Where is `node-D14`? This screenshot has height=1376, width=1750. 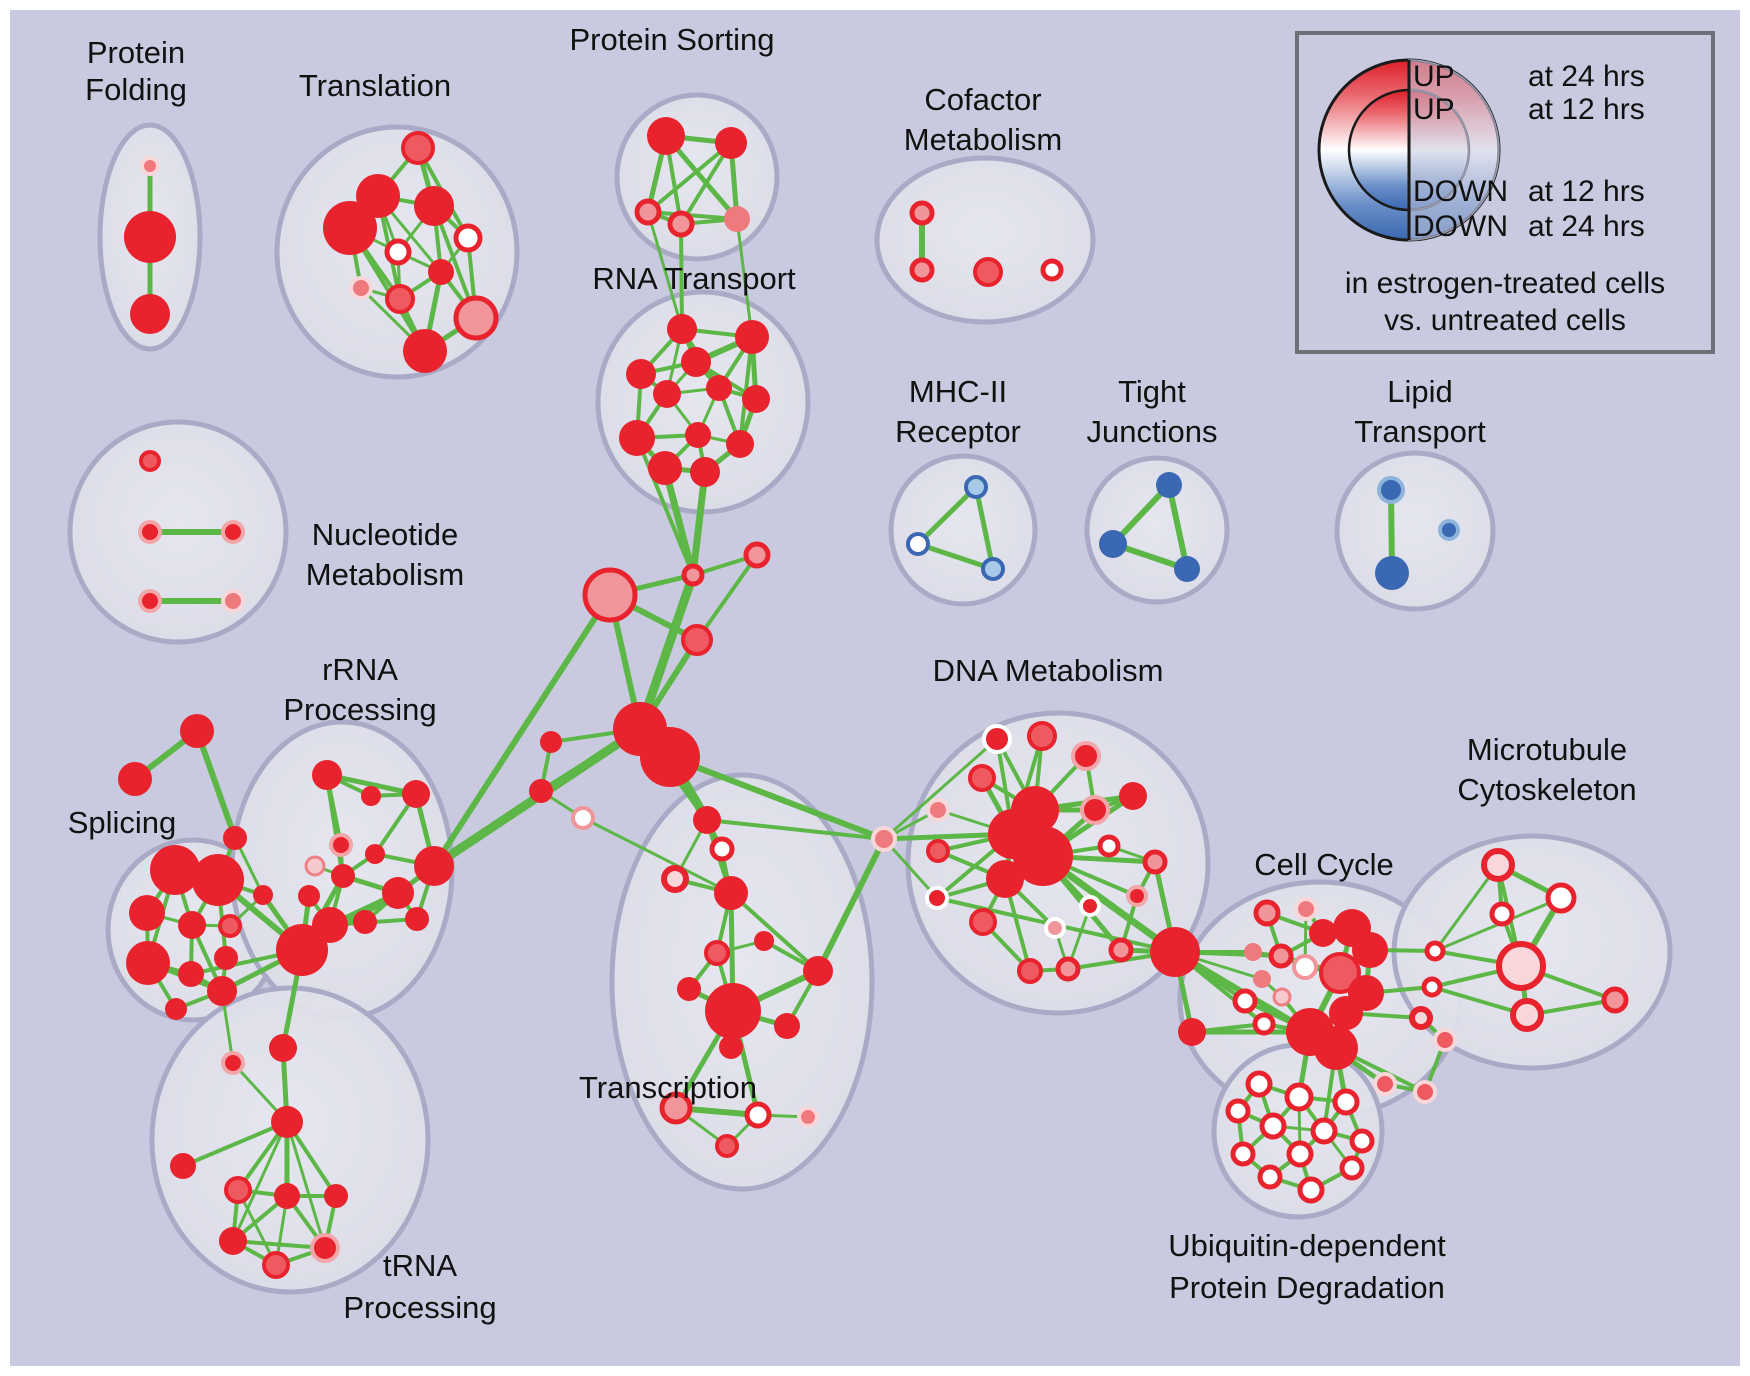 node-D14 is located at coordinates (1155, 862).